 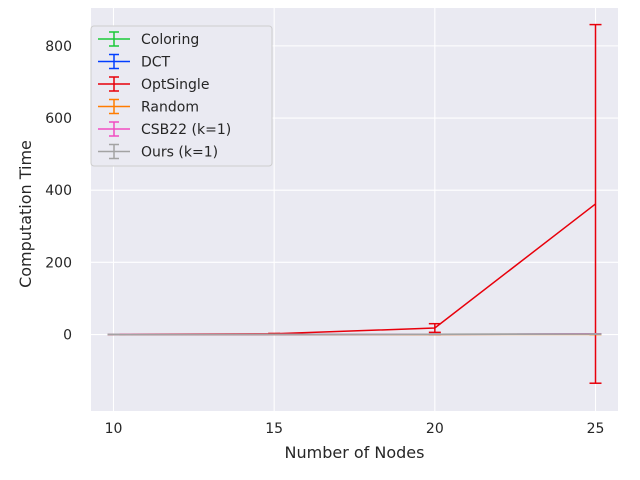 I want to click on y-tick-label: 200, so click(x=58, y=263).